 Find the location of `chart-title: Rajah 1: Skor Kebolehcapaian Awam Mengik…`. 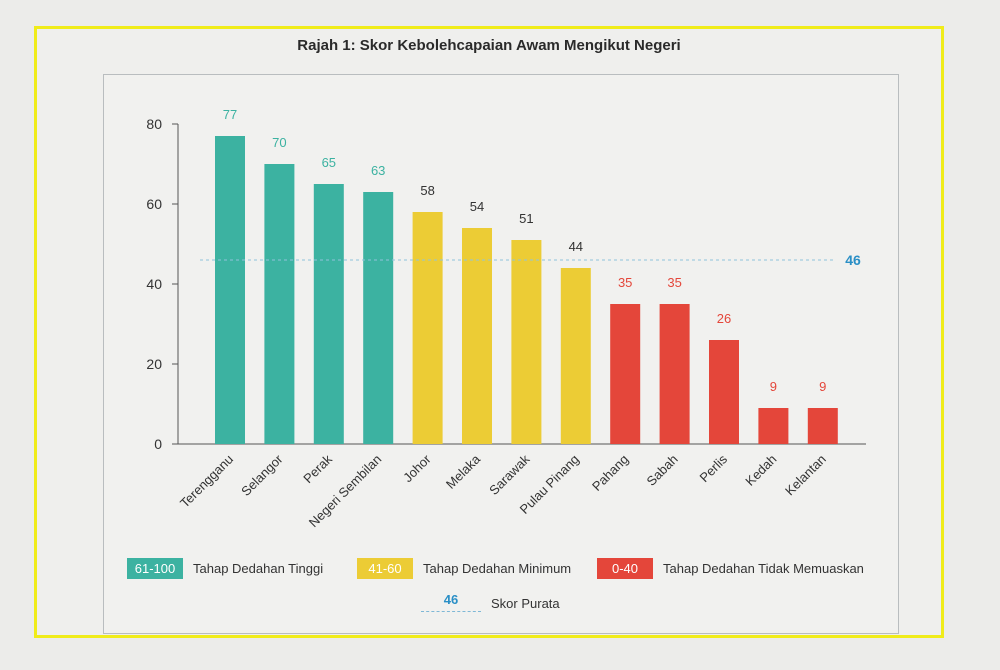

chart-title: Rajah 1: Skor Kebolehcapaian Awam Mengik… is located at coordinates (489, 45).